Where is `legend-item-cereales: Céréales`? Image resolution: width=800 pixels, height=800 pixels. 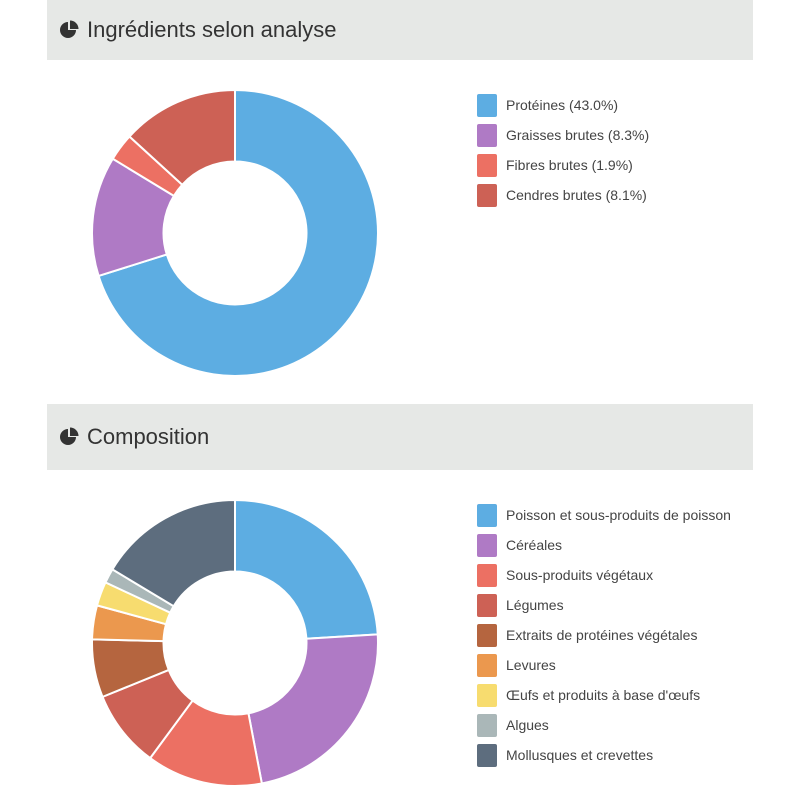
legend-item-cereales: Céréales is located at coordinates (604, 545).